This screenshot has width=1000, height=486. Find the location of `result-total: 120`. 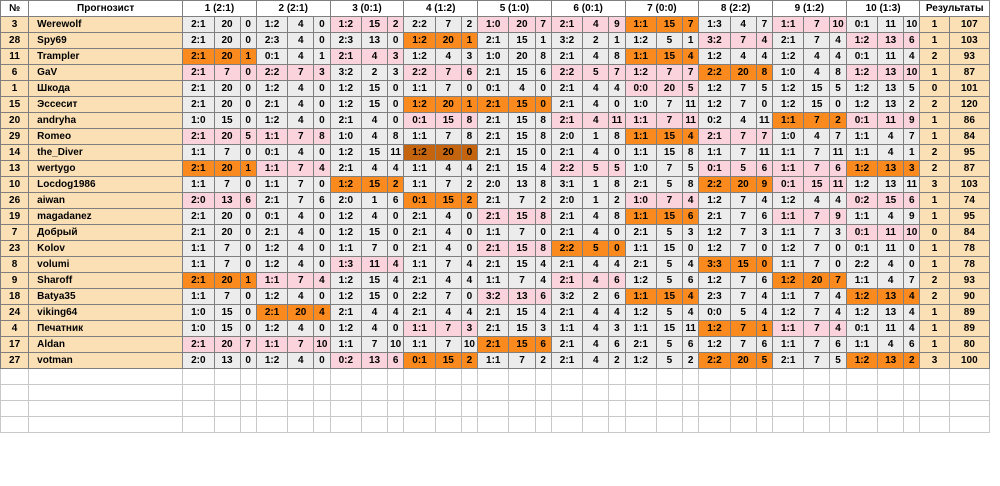

result-total: 120 is located at coordinates (969, 104).